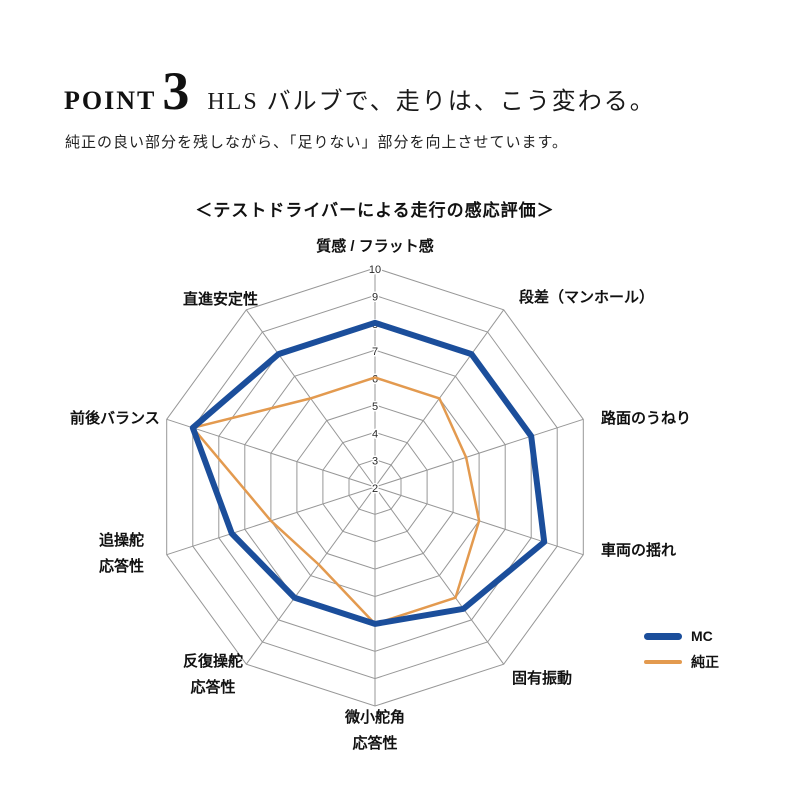 The image size is (796, 796). I want to click on tick-label: 7, so click(375, 352).